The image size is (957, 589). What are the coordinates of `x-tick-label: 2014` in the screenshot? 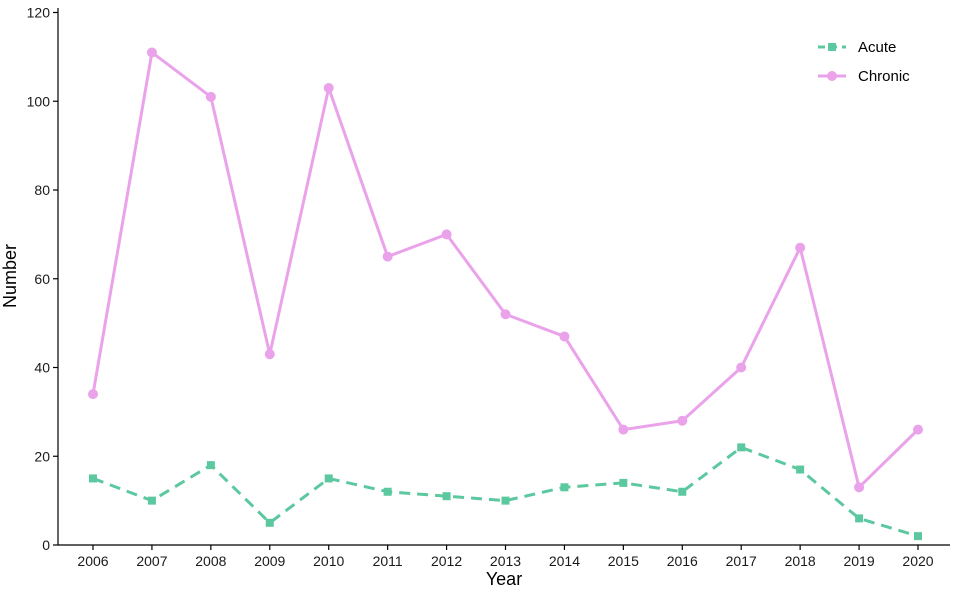 It's located at (564, 561).